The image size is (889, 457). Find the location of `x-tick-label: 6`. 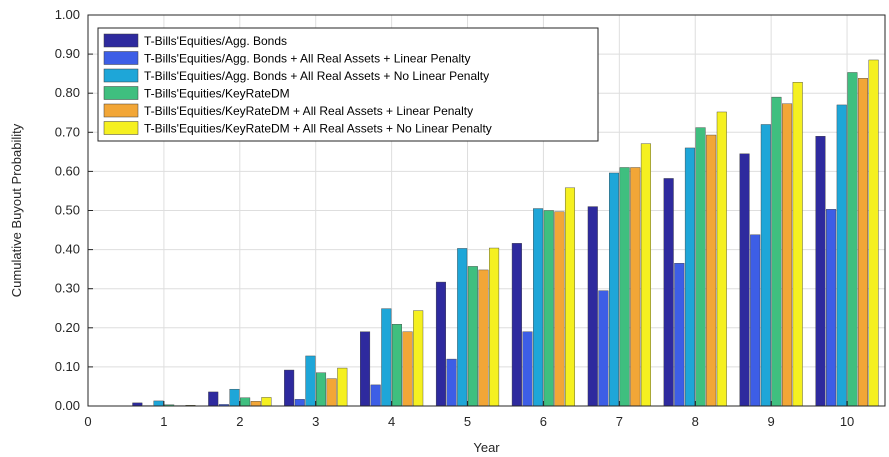

x-tick-label: 6 is located at coordinates (543, 421).